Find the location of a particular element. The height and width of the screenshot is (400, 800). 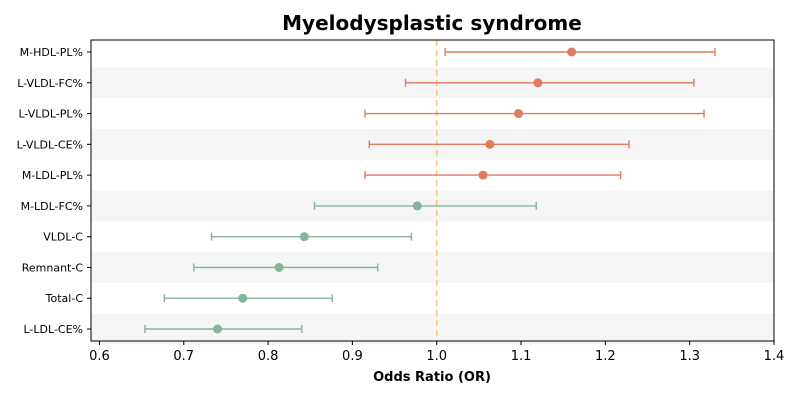

y-tick-label: L-VLDL-CE% is located at coordinates (50, 144).